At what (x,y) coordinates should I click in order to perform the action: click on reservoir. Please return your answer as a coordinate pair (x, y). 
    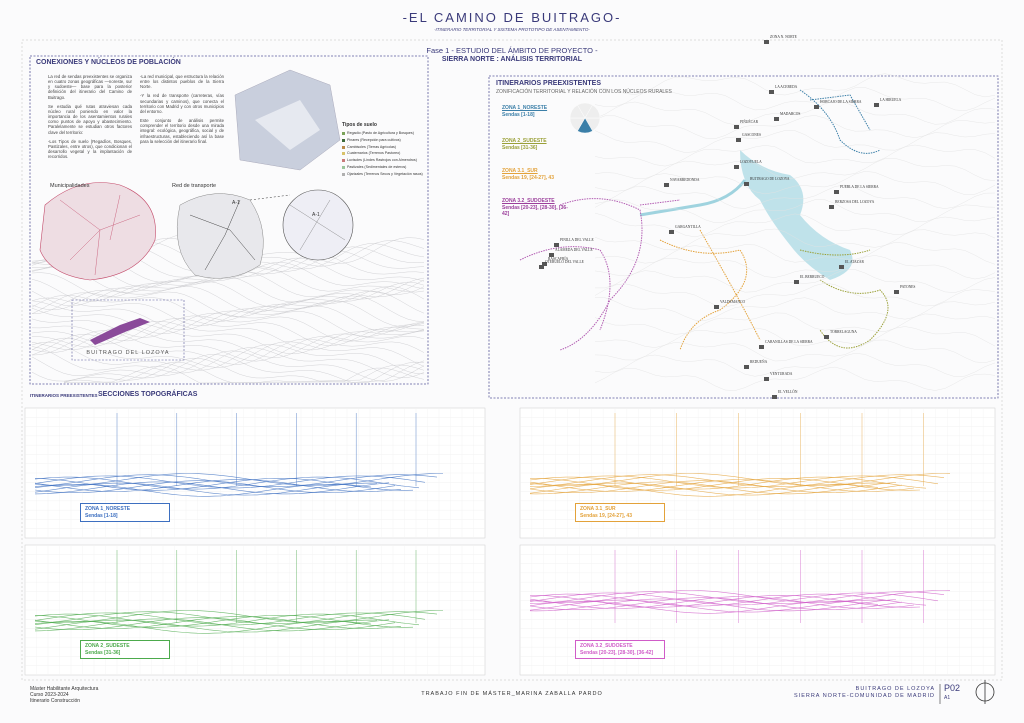
    Looking at the image, I should click on (796, 215).